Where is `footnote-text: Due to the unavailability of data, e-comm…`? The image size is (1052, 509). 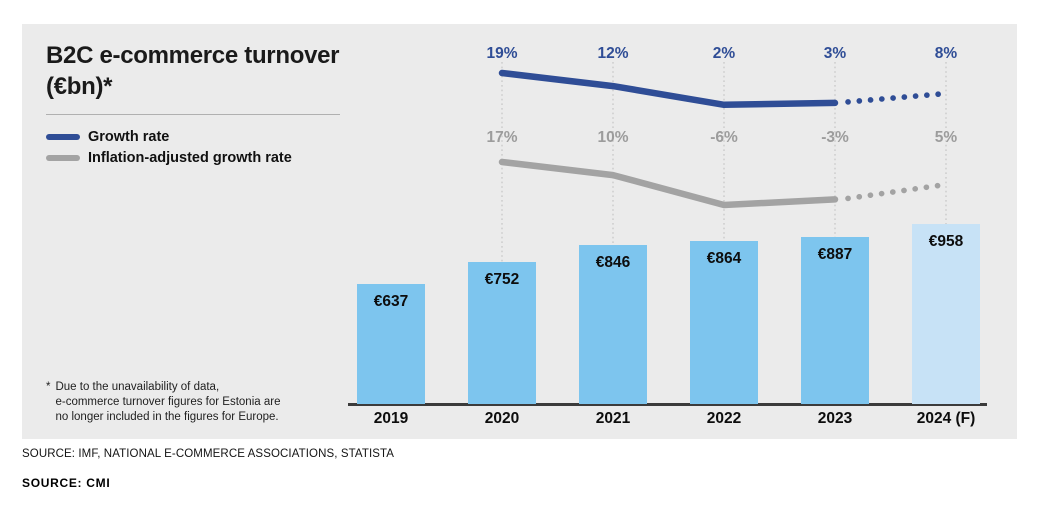 footnote-text: Due to the unavailability of data, e-comm… is located at coordinates (167, 402).